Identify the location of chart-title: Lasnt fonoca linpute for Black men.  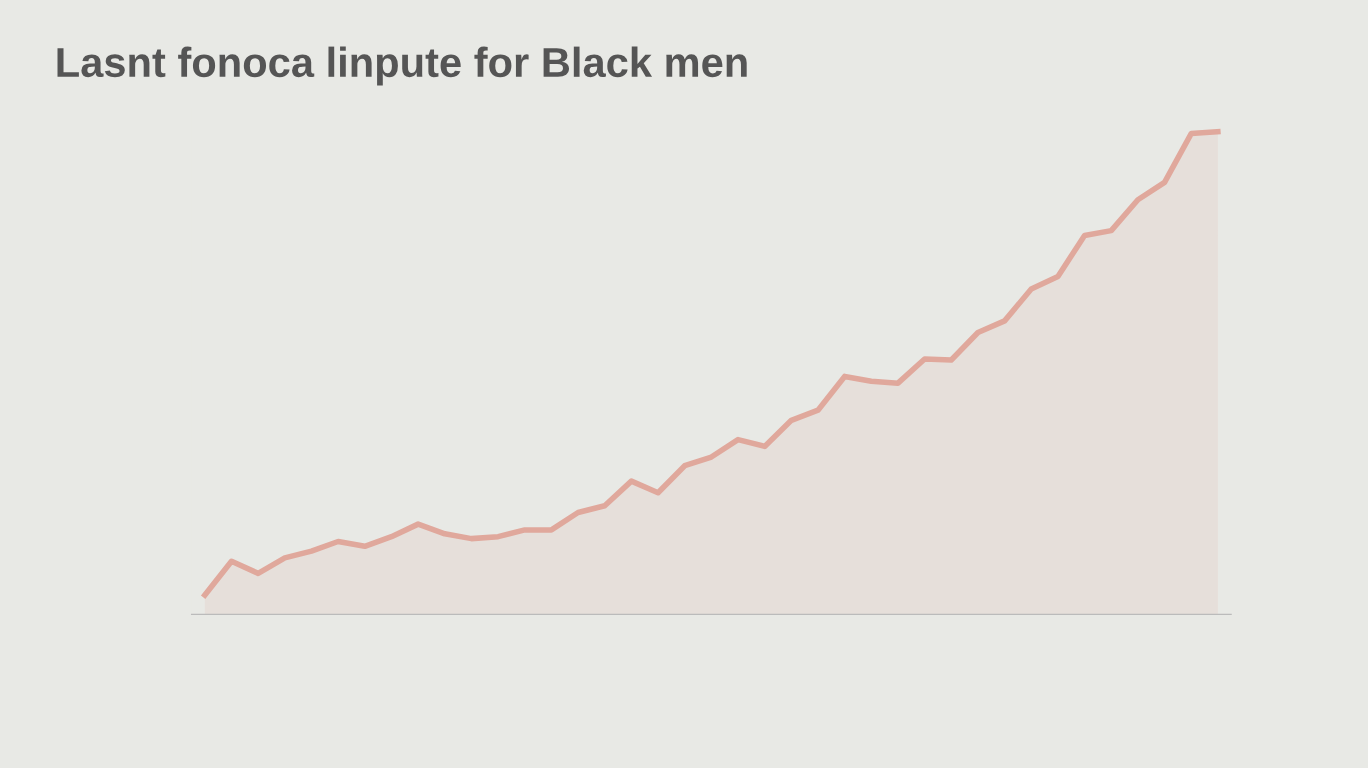
(402, 66).